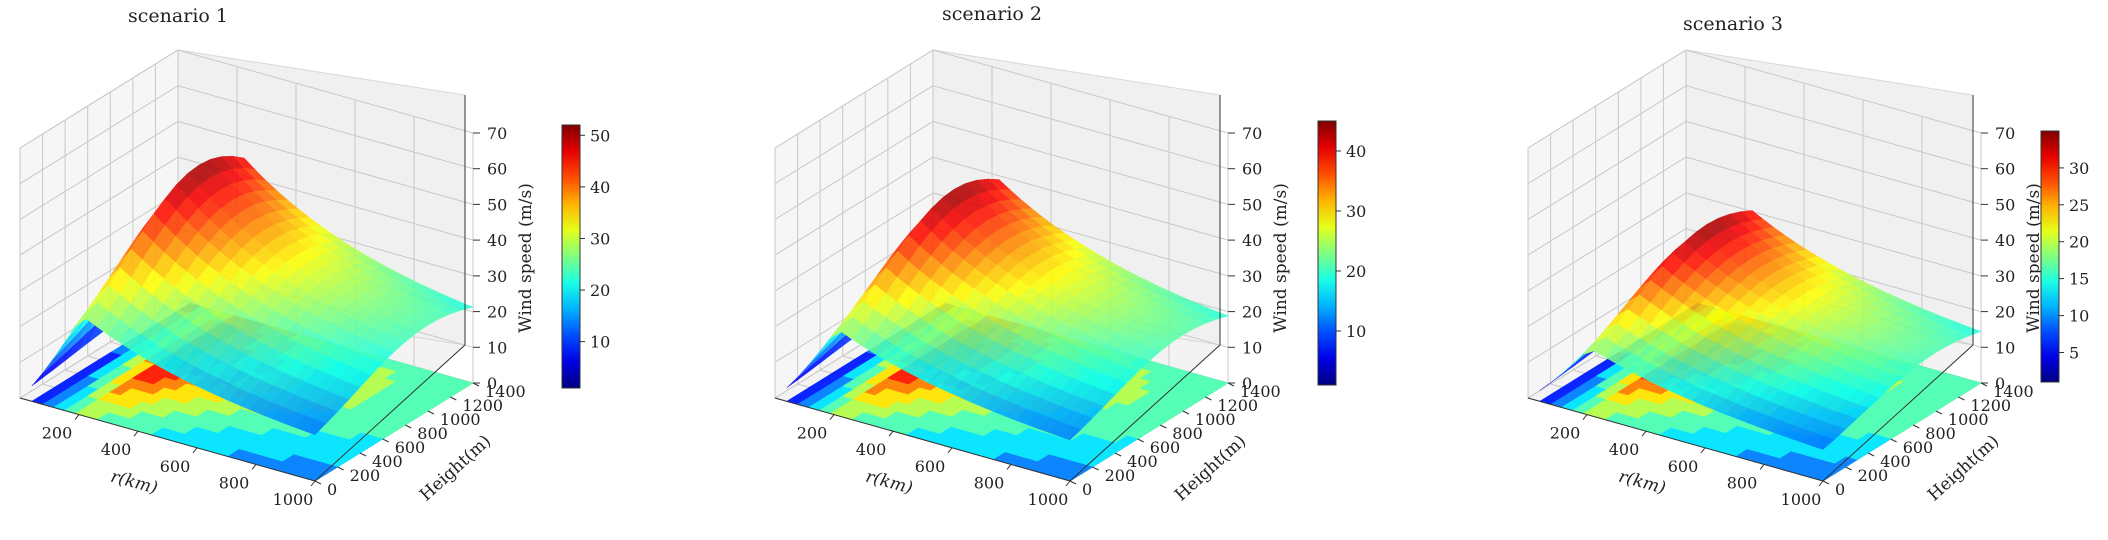  I want to click on x-tick-label: 600, so click(175, 466).